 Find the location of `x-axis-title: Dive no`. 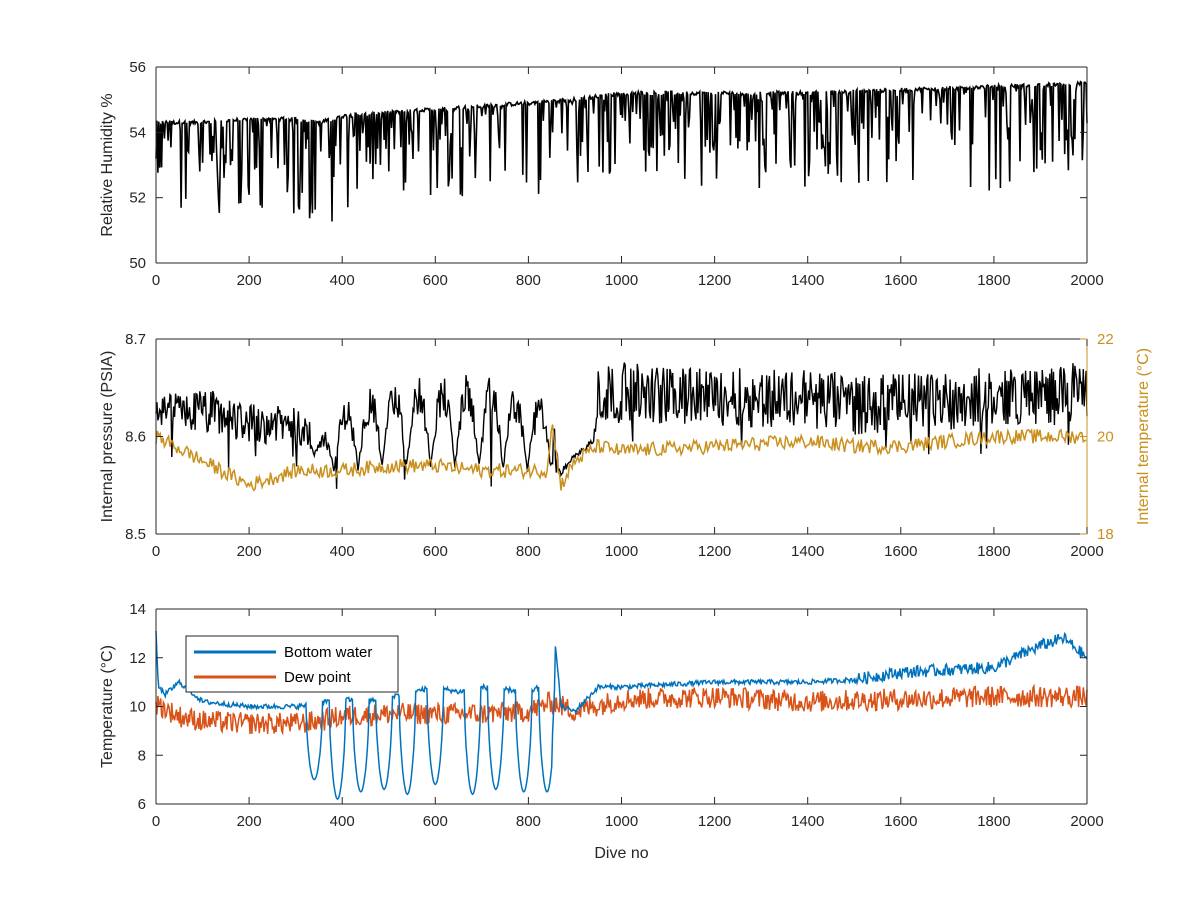

x-axis-title: Dive no is located at coordinates (621, 853).